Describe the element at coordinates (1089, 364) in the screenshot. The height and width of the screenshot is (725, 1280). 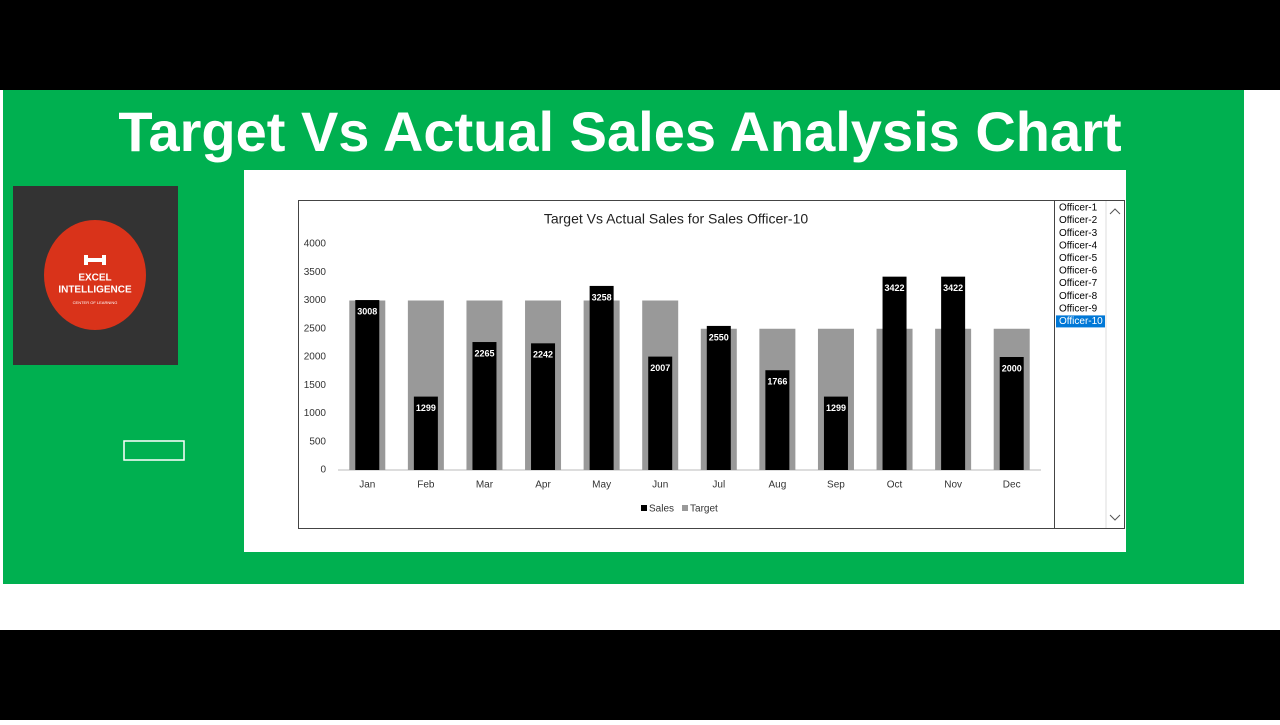
I see `listbox` at that location.